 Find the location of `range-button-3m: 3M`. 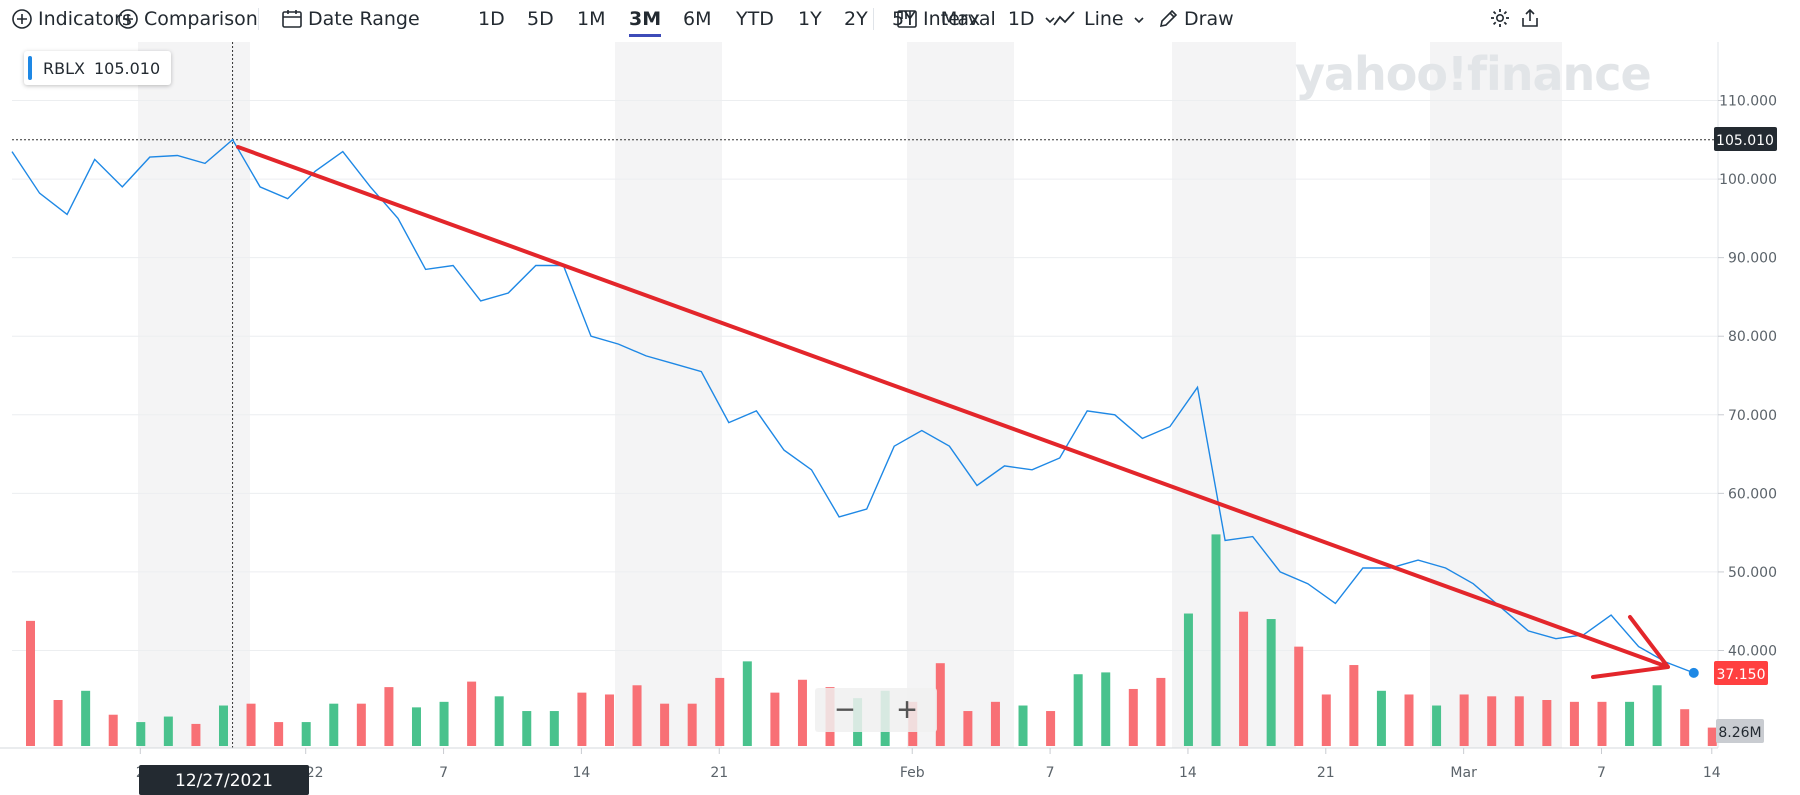

range-button-3m: 3M is located at coordinates (645, 22).